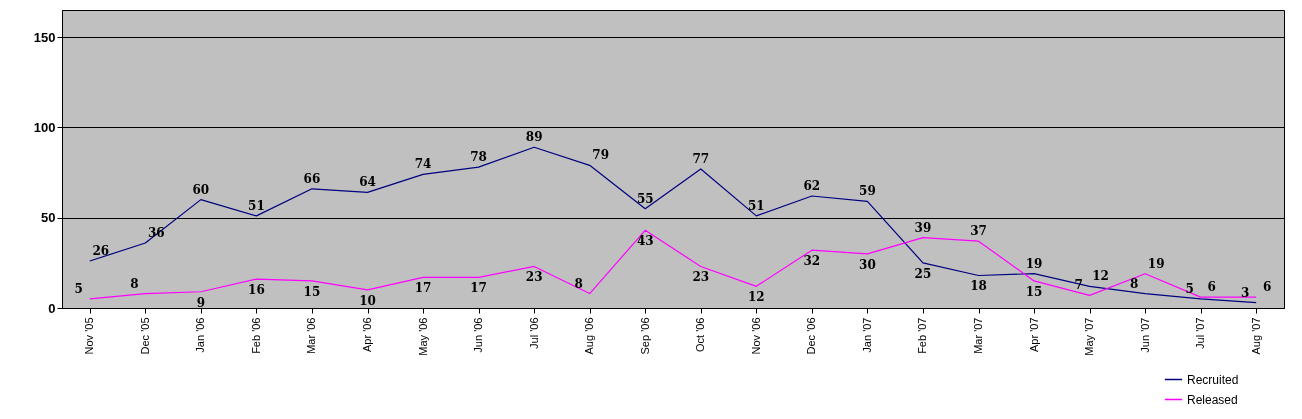  What do you see at coordinates (866, 335) in the screenshot?
I see `x-tick-label: Jan '07` at bounding box center [866, 335].